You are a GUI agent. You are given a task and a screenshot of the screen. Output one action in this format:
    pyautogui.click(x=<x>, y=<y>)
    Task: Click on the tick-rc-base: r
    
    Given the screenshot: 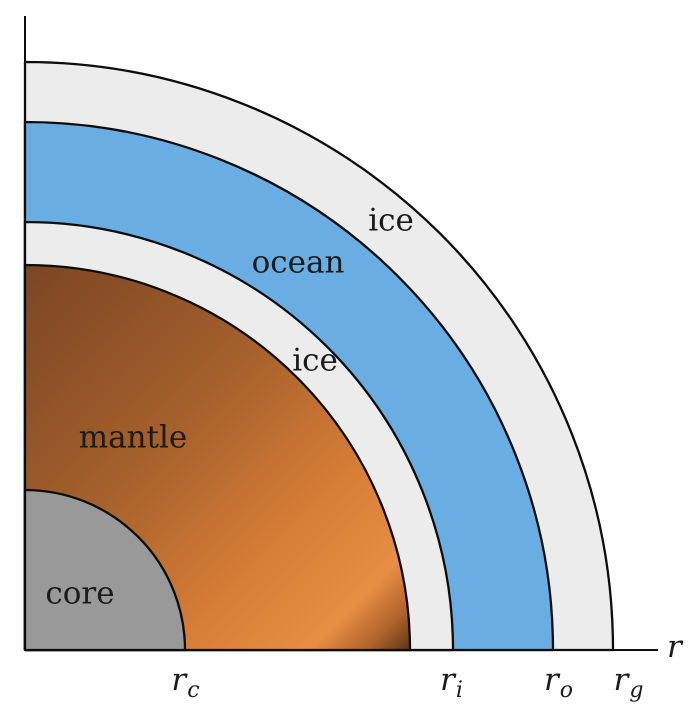 What is the action you would take?
    pyautogui.click(x=179, y=680)
    